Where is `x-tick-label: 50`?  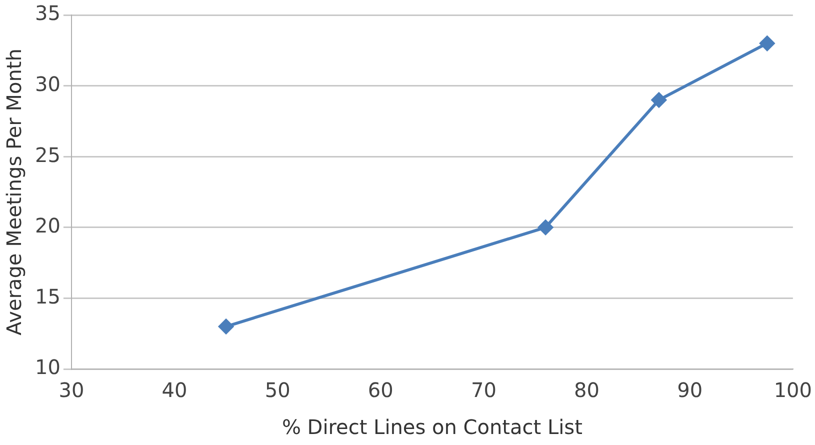
x-tick-label: 50 is located at coordinates (277, 390).